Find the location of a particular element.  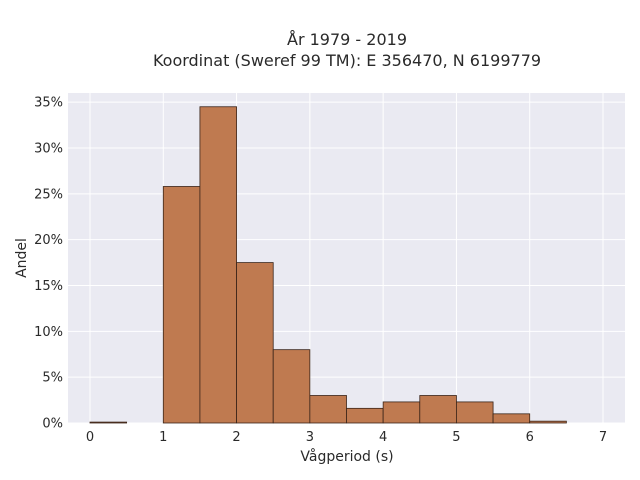

x-tick-label: 5 is located at coordinates (456, 437).